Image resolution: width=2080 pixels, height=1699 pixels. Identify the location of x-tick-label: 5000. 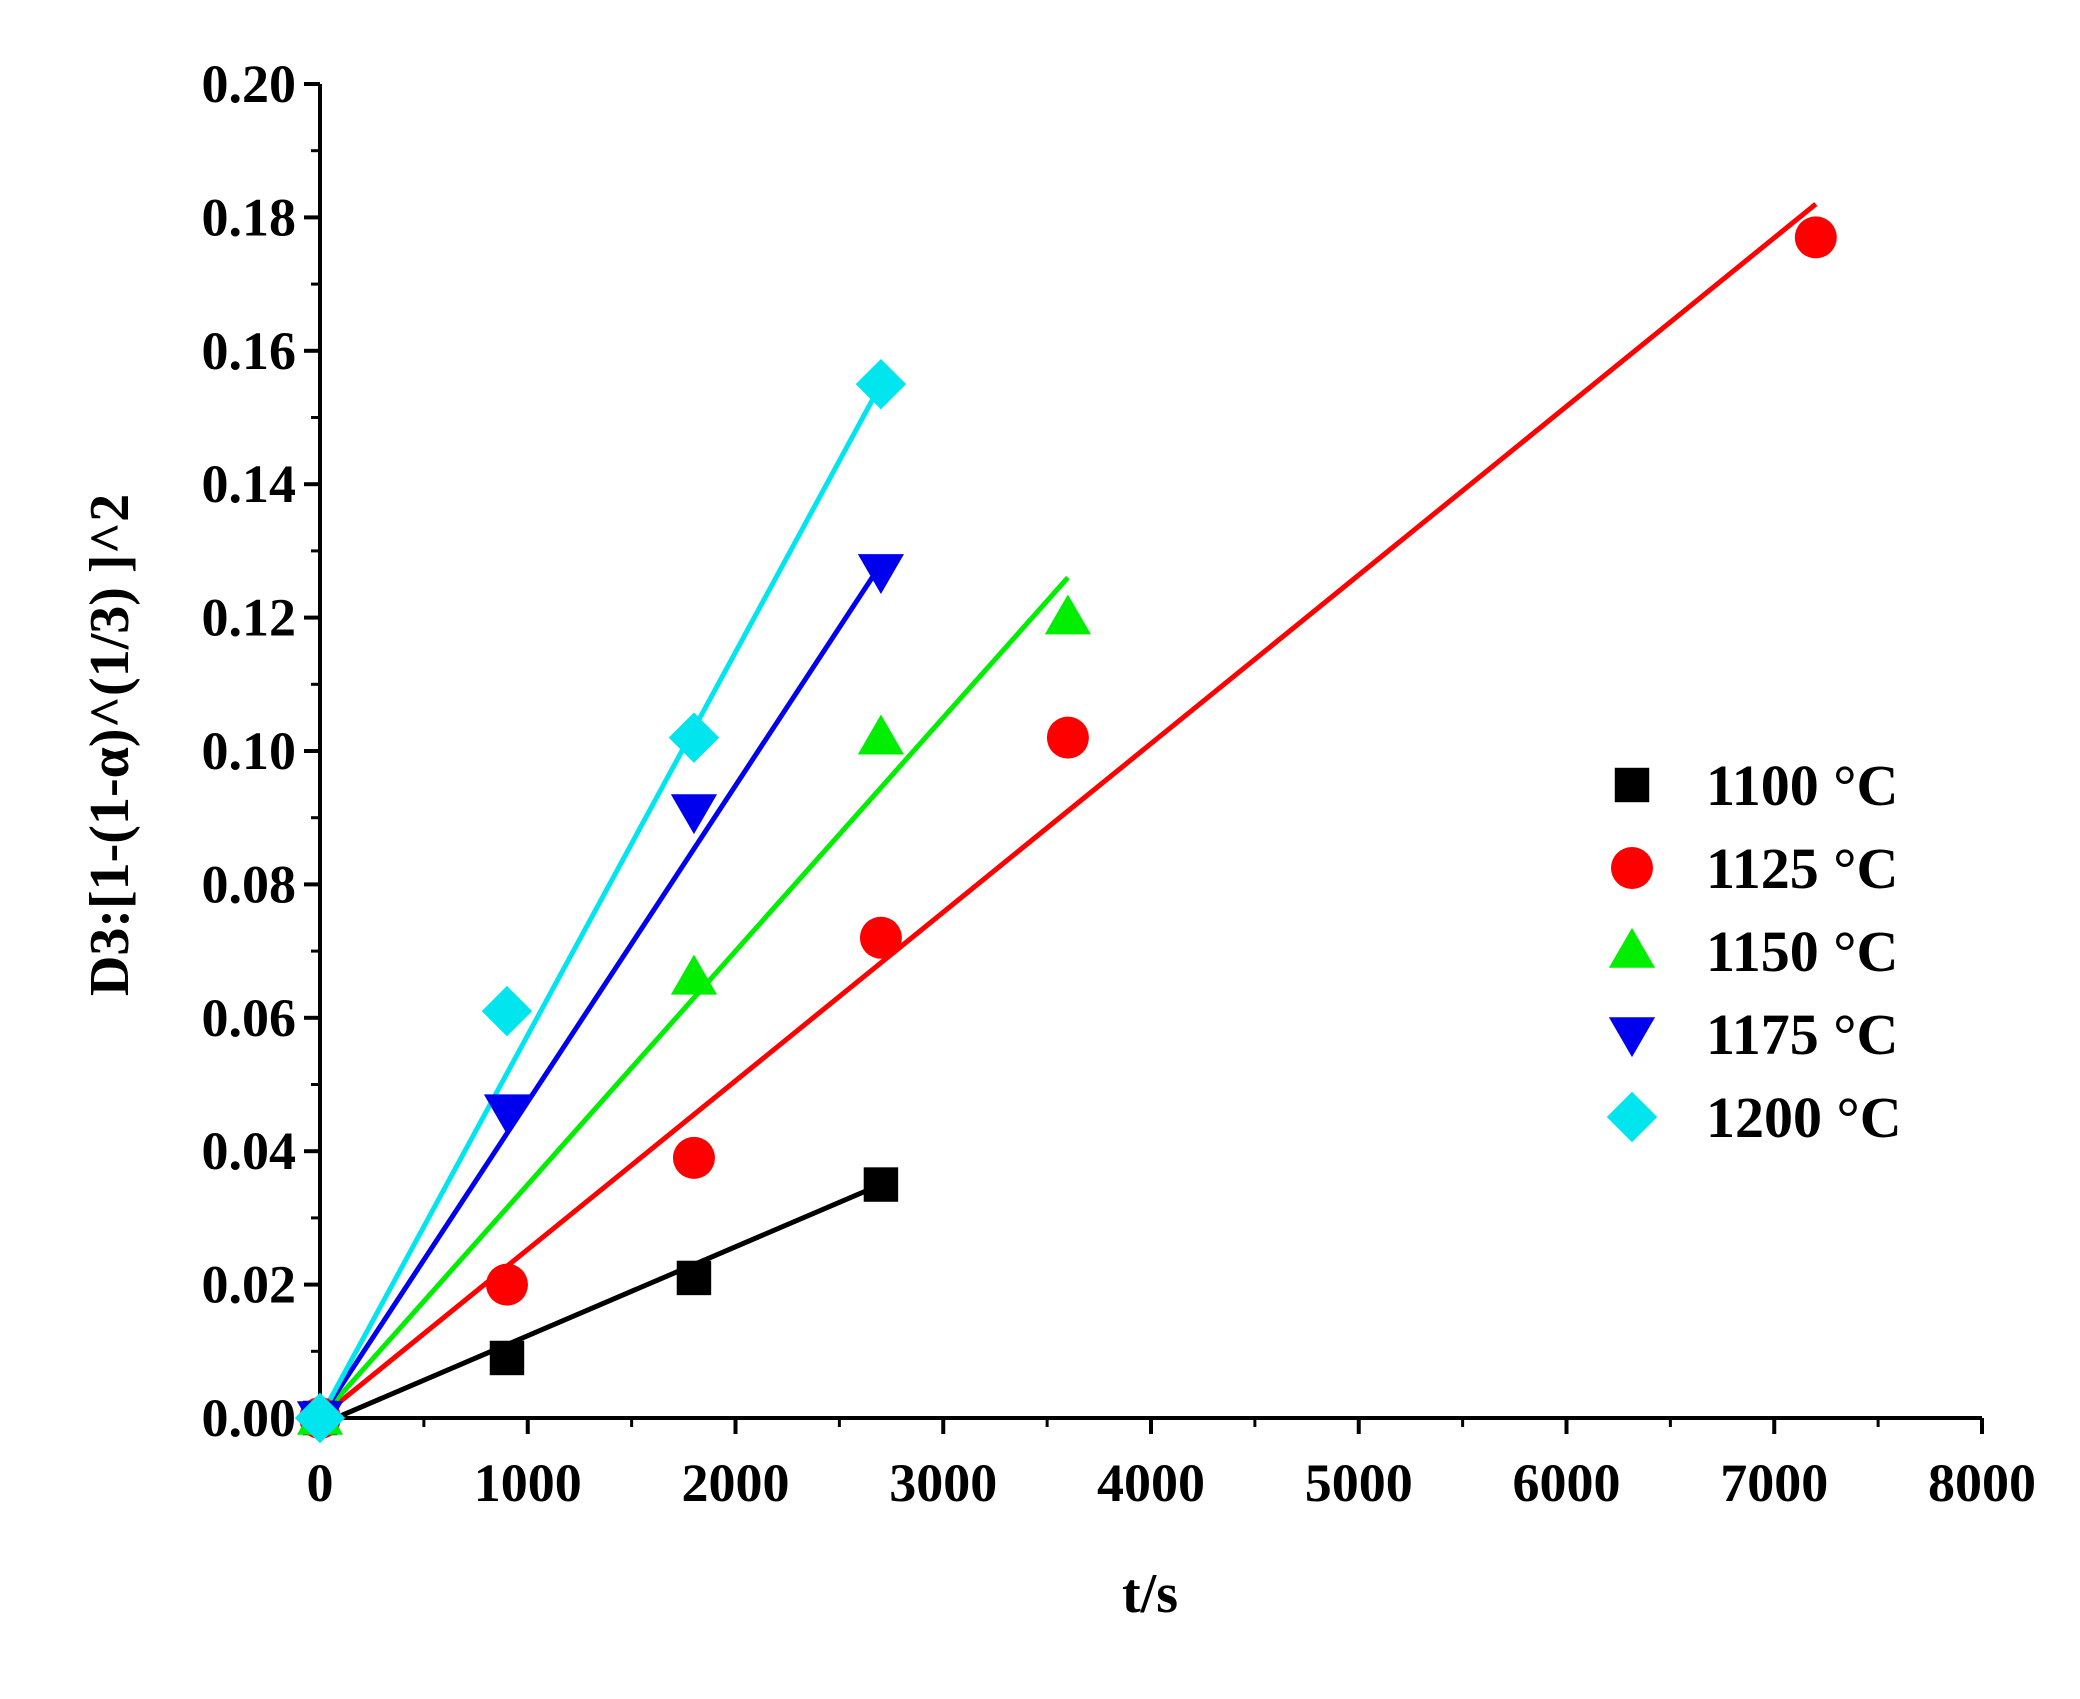
(1359, 1483).